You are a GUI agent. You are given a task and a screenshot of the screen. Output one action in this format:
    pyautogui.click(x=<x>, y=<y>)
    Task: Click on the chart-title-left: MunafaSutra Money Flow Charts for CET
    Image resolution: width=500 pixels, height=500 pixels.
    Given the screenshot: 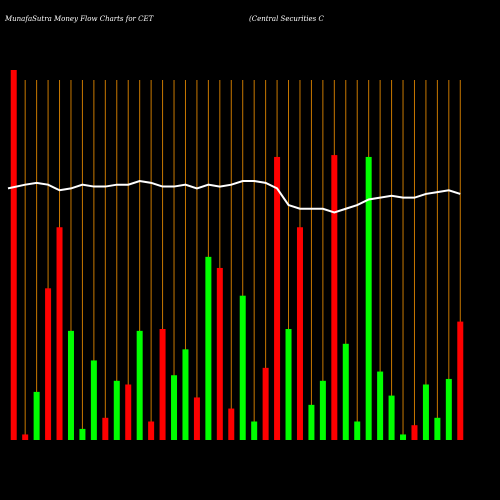 What is the action you would take?
    pyautogui.click(x=79, y=19)
    